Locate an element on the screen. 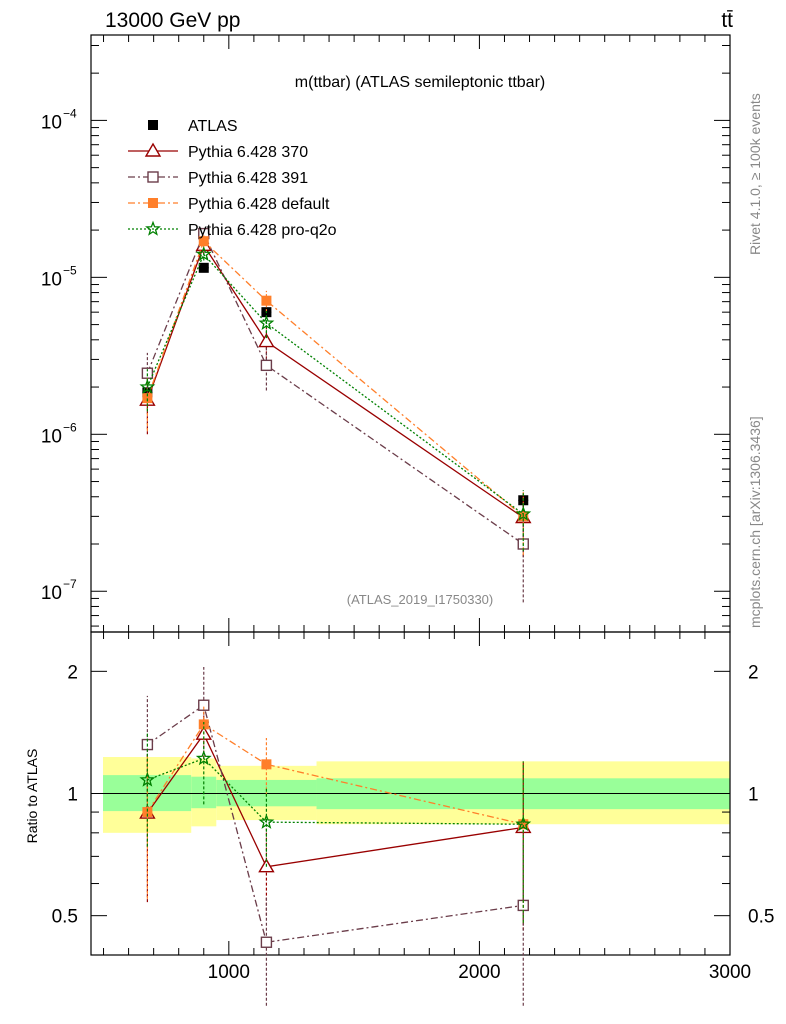 The image size is (786, 1024). x-tick-label-2: 3000 is located at coordinates (730, 972).